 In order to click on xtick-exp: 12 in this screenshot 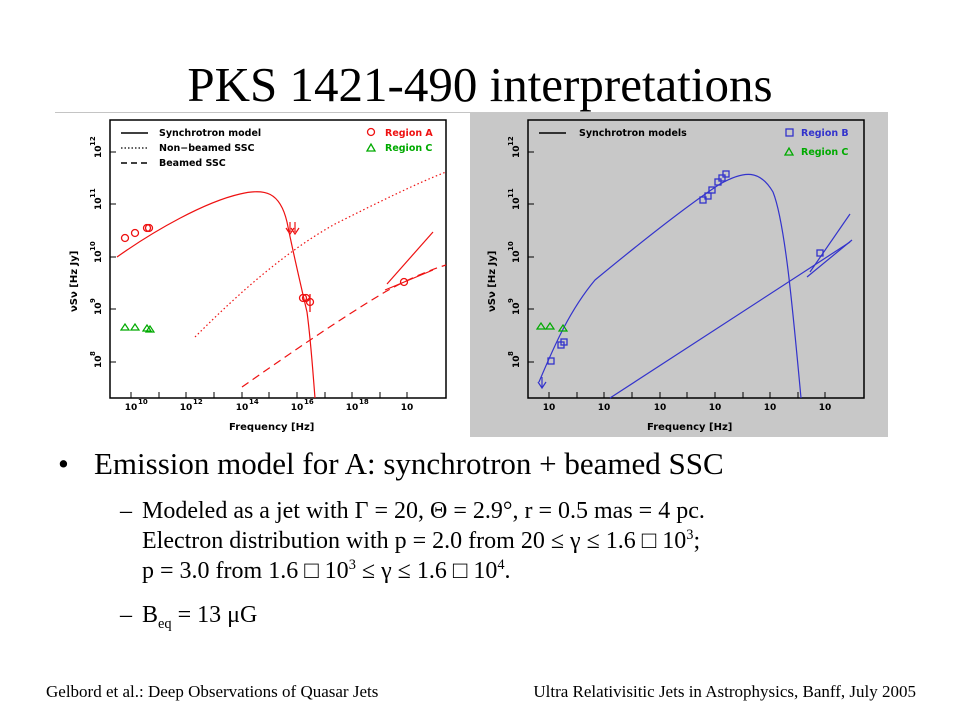, I will do `click(198, 402)`.